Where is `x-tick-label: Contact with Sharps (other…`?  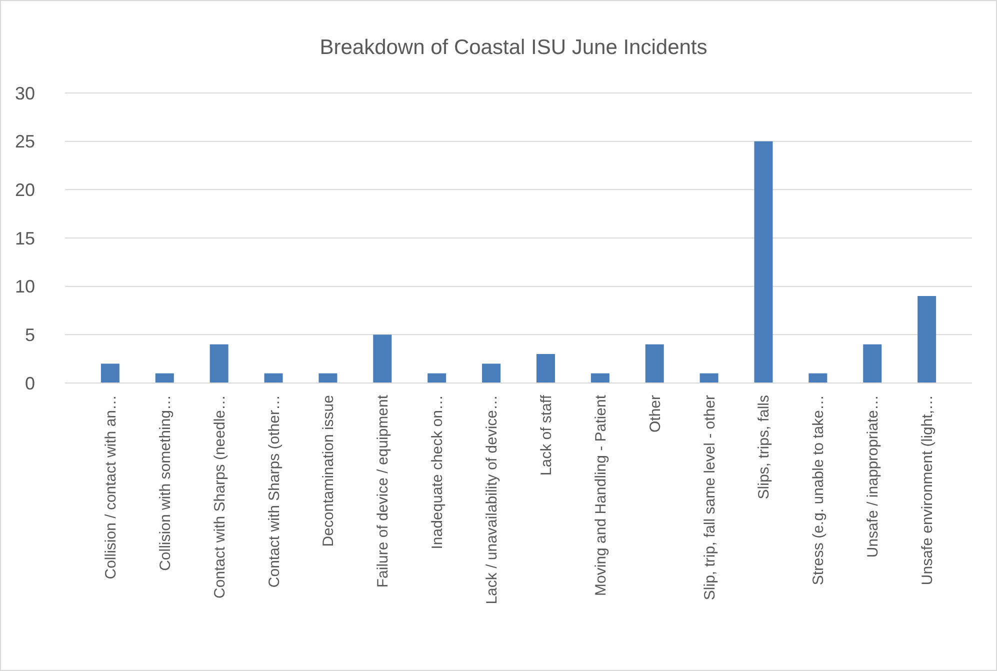
x-tick-label: Contact with Sharps (other… is located at coordinates (274, 491).